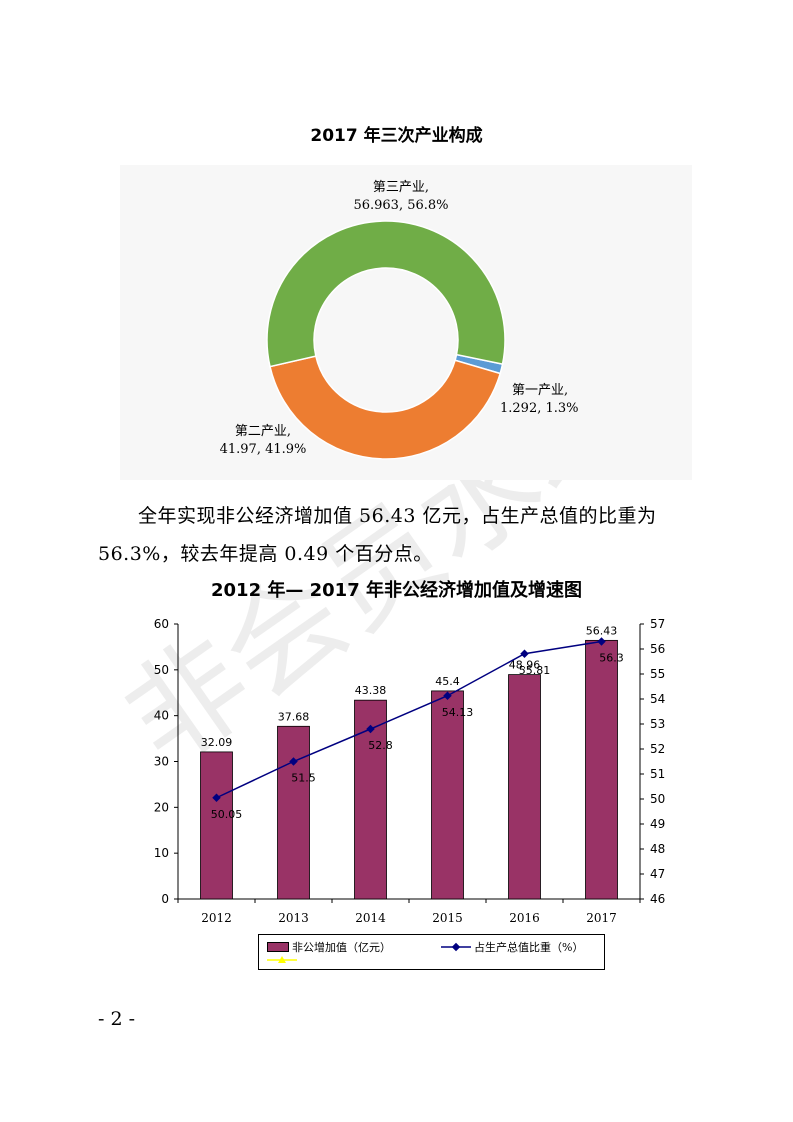 This screenshot has width=793, height=1122. What do you see at coordinates (611, 658) in the screenshot?
I see `line-value-label: 56.3` at bounding box center [611, 658].